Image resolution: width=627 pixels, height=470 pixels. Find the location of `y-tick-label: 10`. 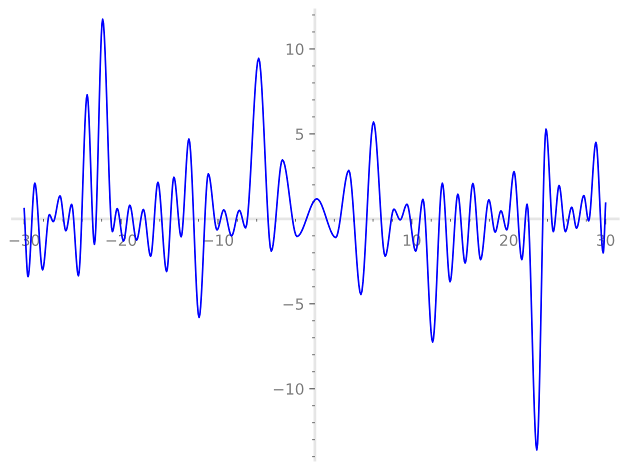

y-tick-label: 10 is located at coordinates (295, 49).